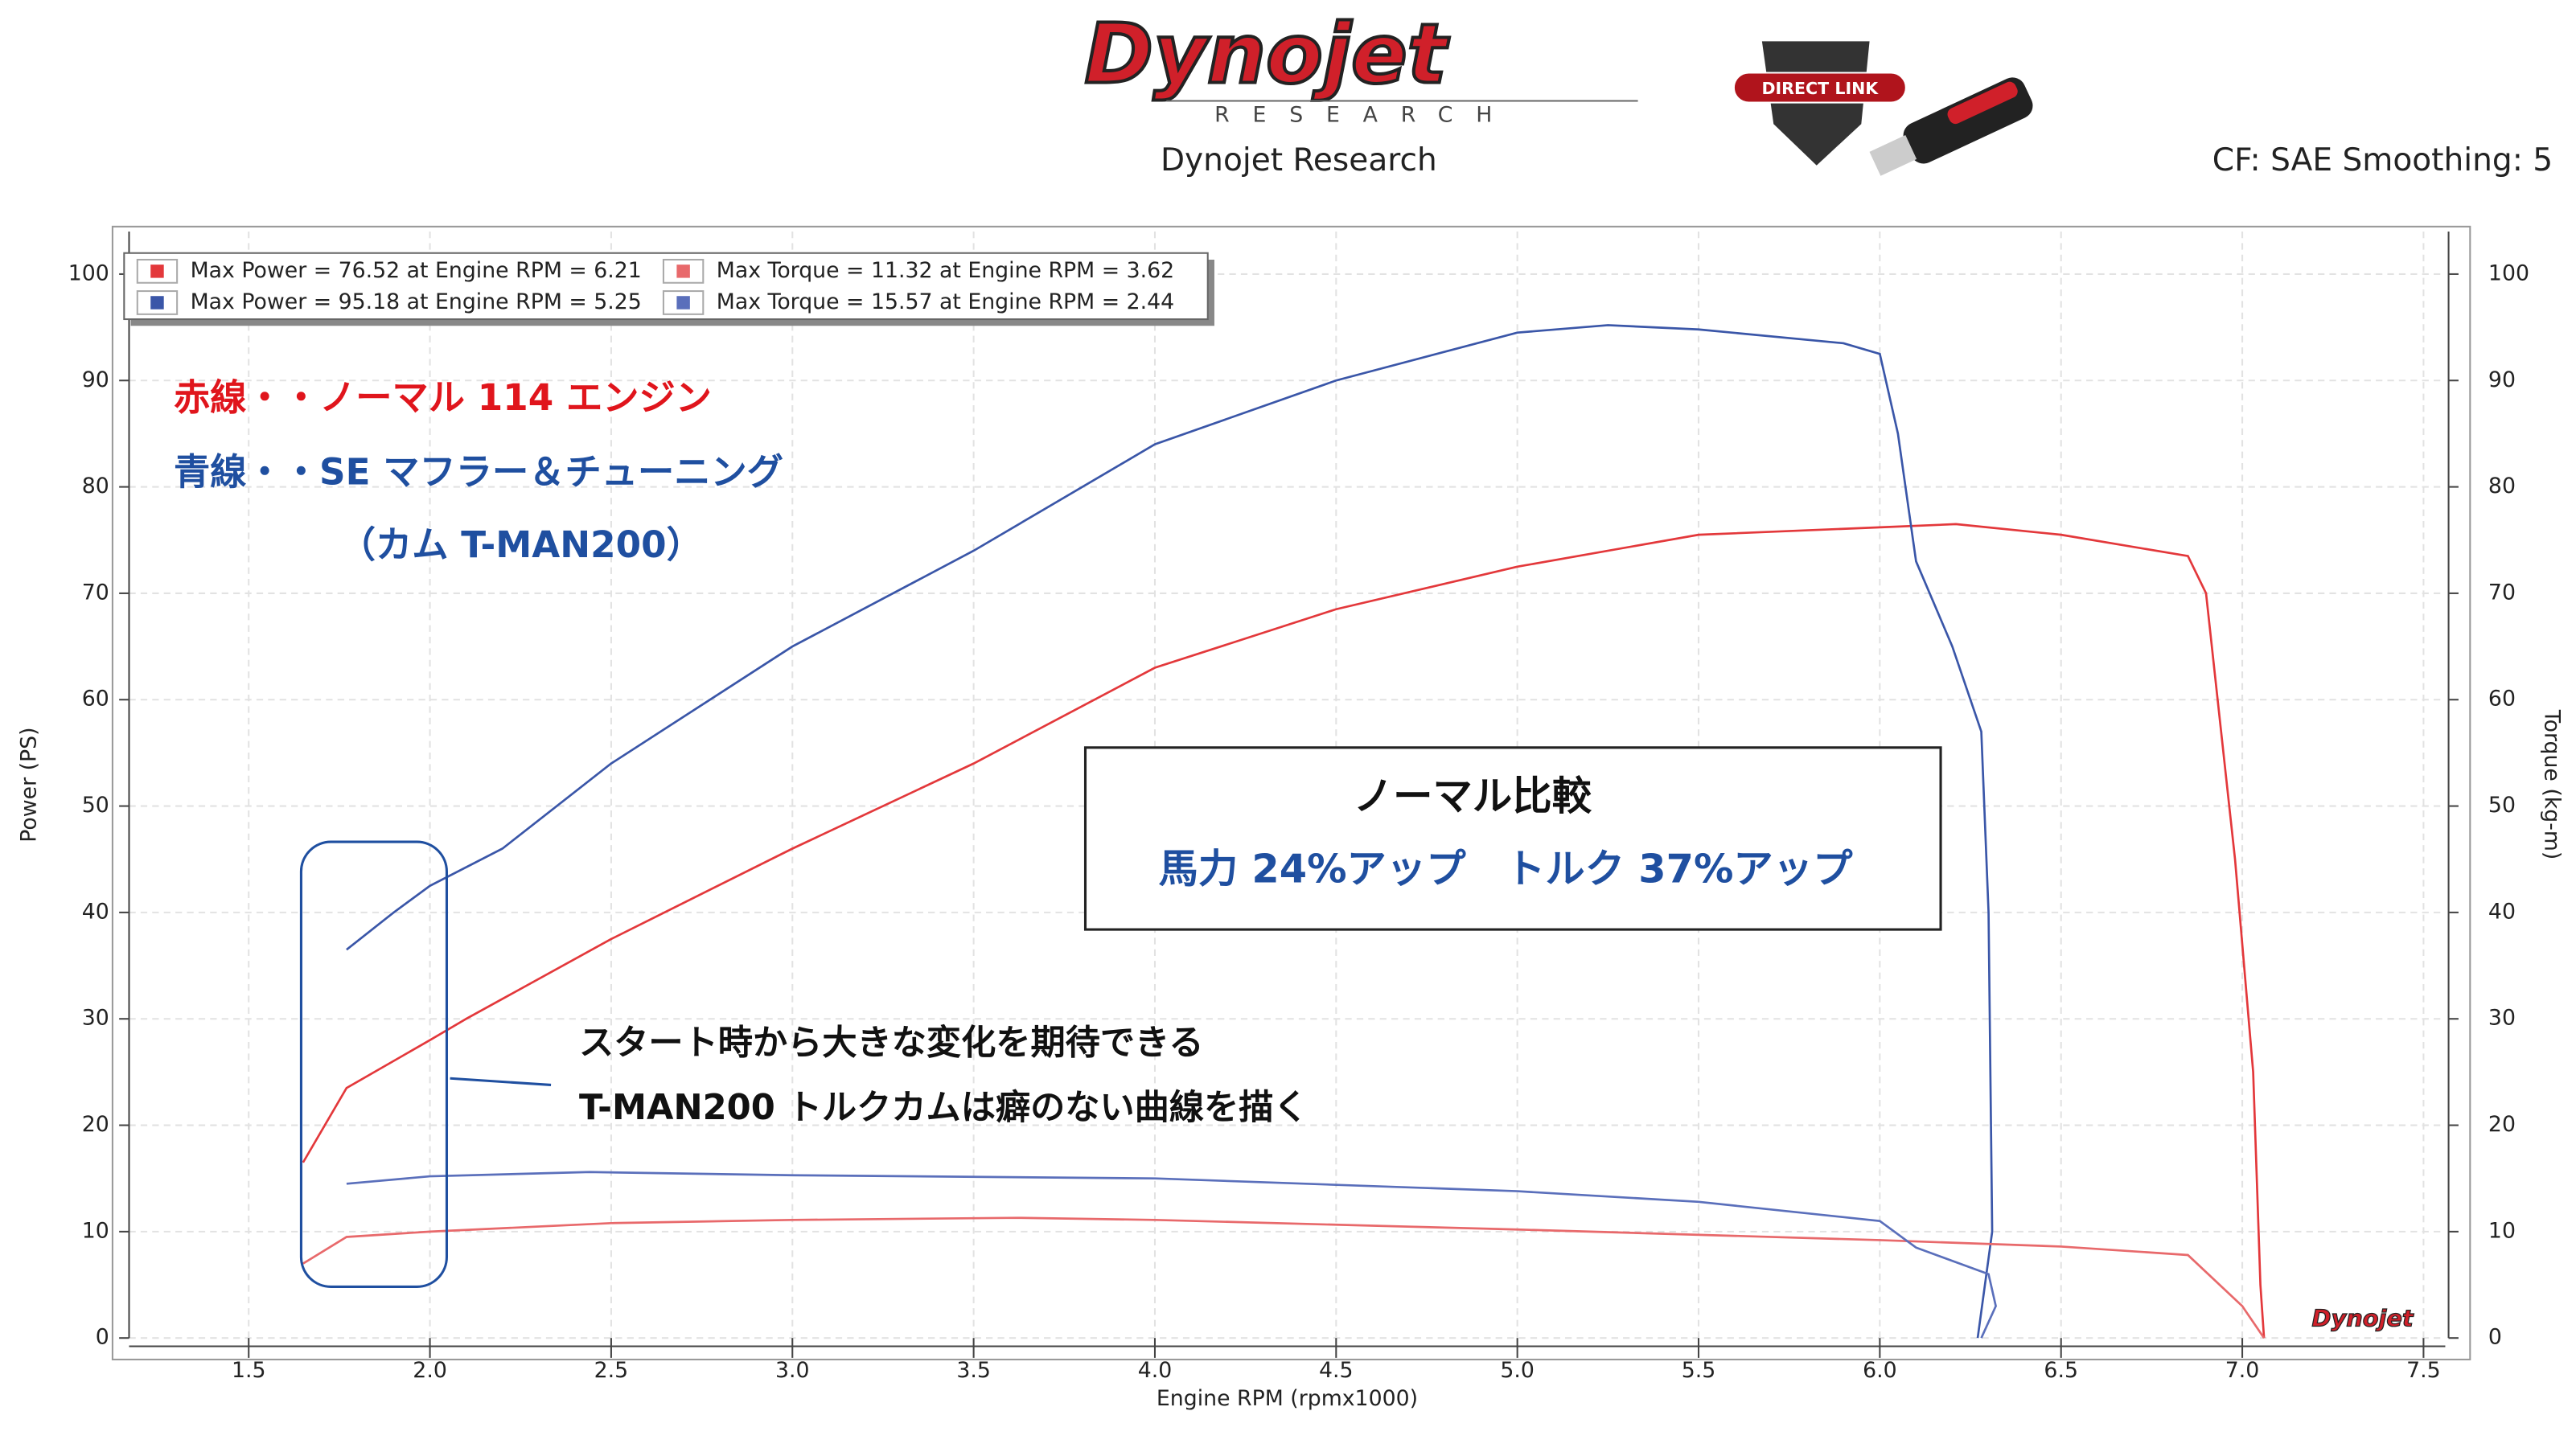  I want to click on x-tick-label: 2.5, so click(611, 1370).